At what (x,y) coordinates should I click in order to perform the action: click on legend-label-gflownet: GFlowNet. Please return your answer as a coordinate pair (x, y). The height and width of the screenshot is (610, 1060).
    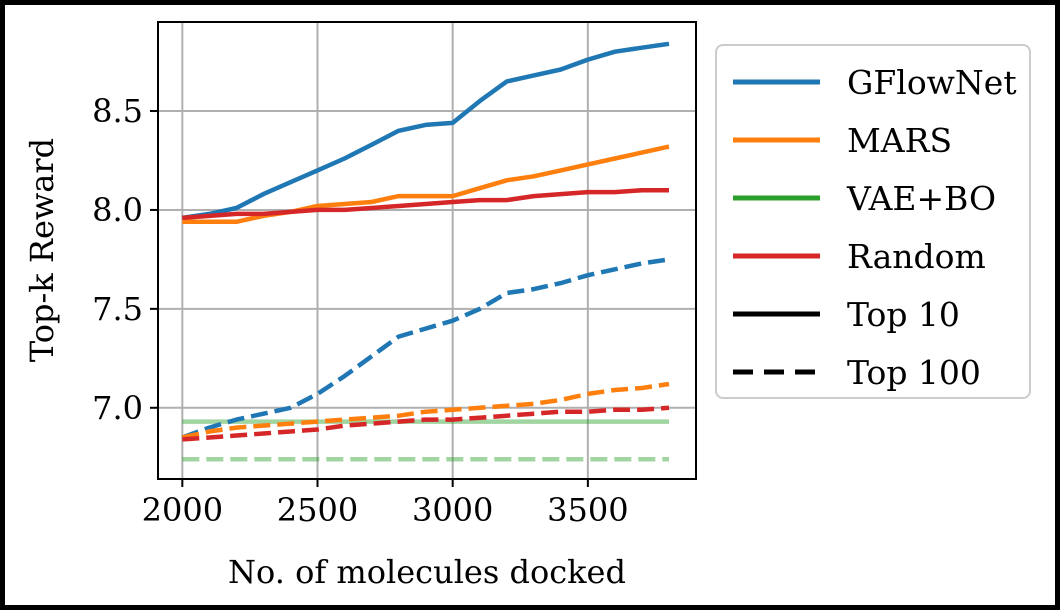
    Looking at the image, I should click on (932, 82).